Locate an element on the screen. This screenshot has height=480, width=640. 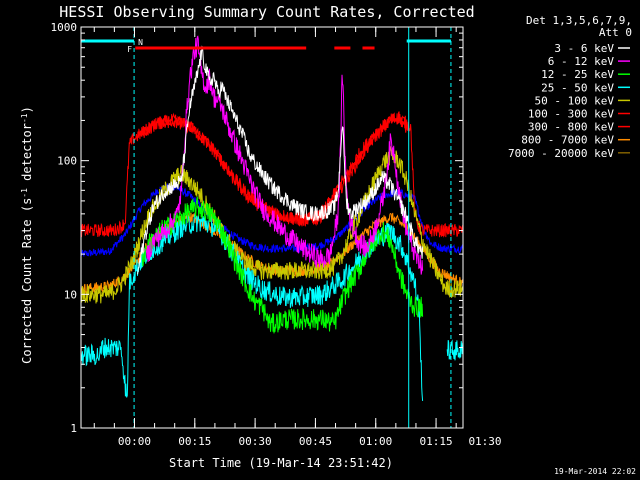
legend-label: 800 - 7000 keV is located at coordinates (567, 140).